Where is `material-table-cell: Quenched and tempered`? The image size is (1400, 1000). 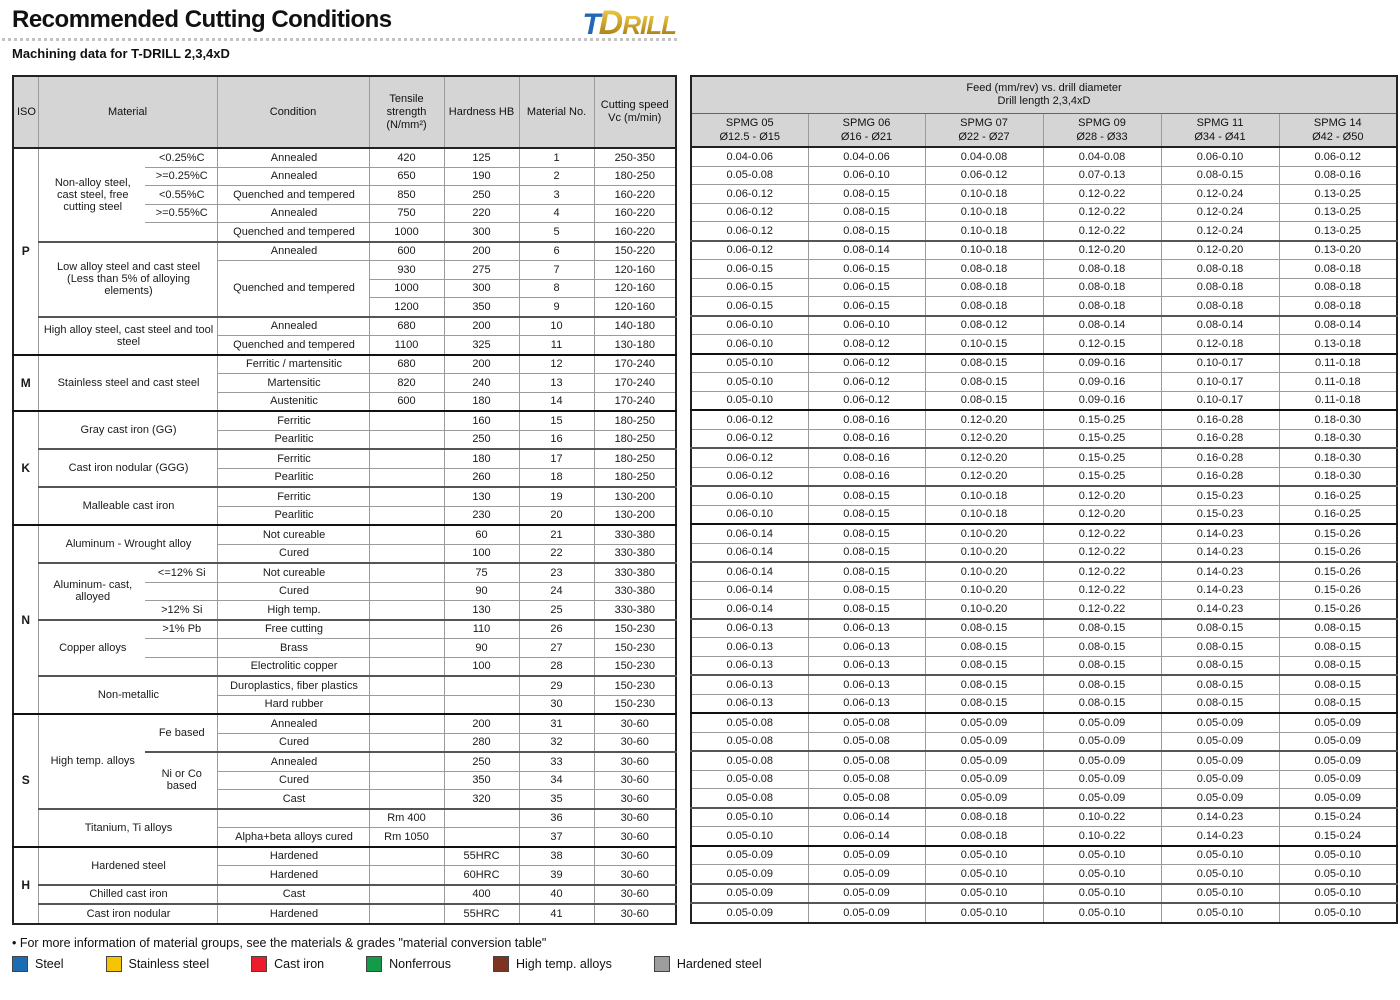
material-table-cell: Quenched and tempered is located at coordinates (293, 195).